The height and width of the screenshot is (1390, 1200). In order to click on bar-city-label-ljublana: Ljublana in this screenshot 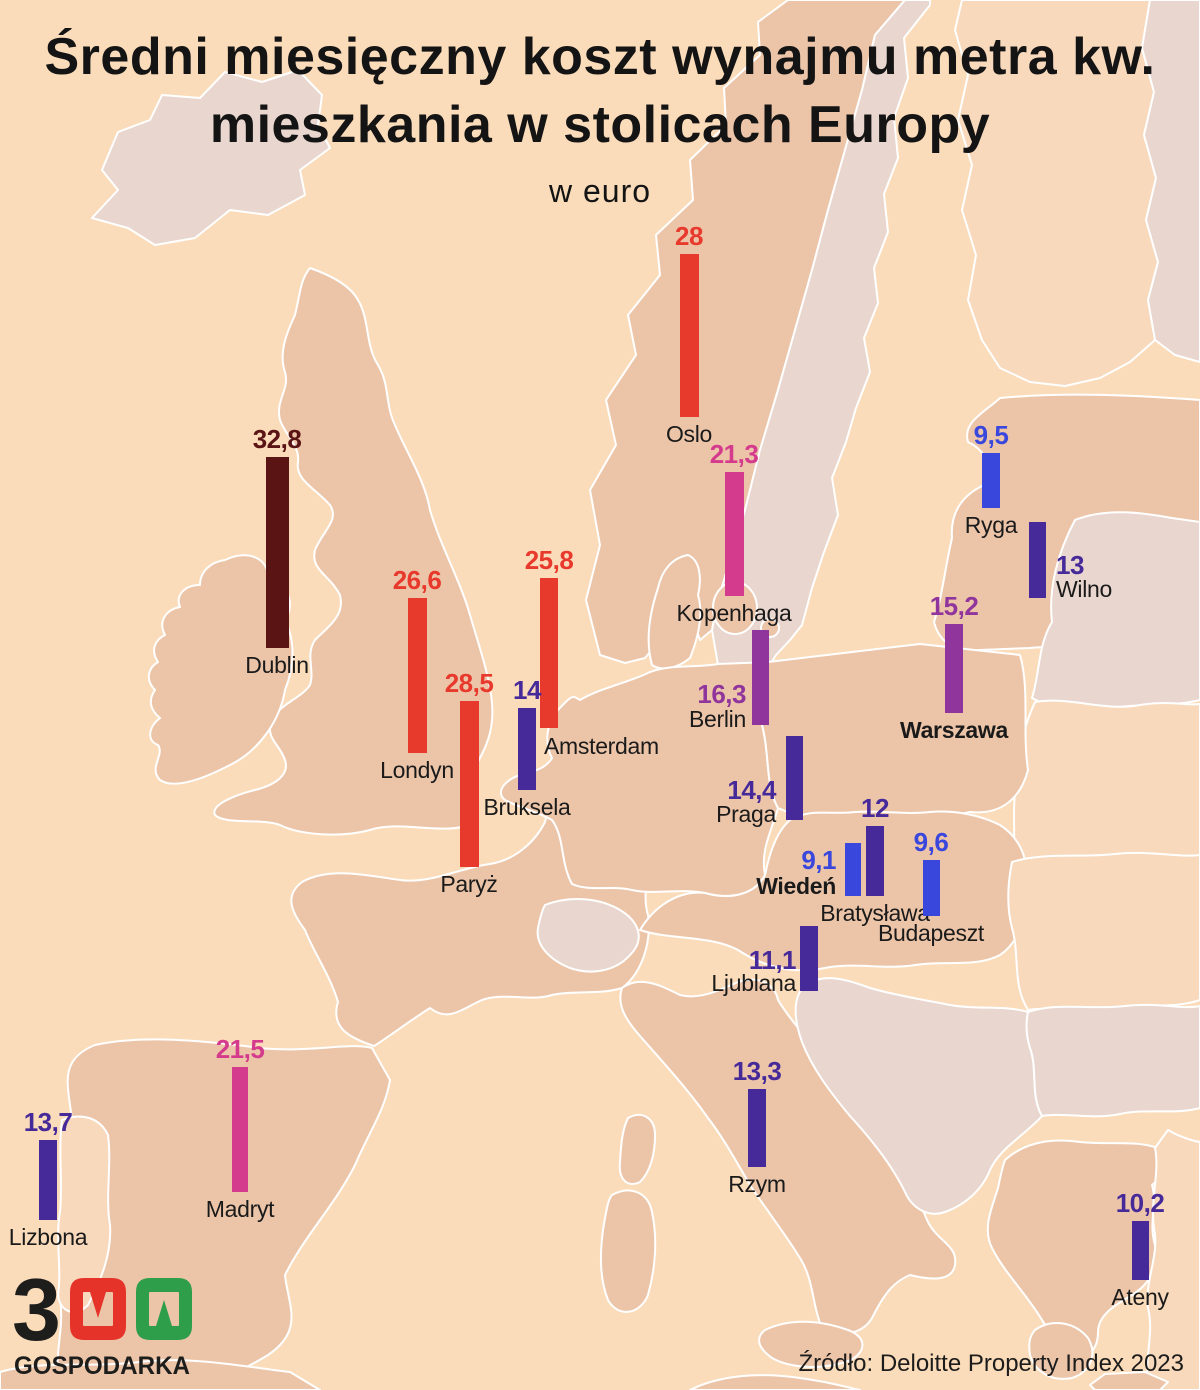, I will do `click(753, 983)`.